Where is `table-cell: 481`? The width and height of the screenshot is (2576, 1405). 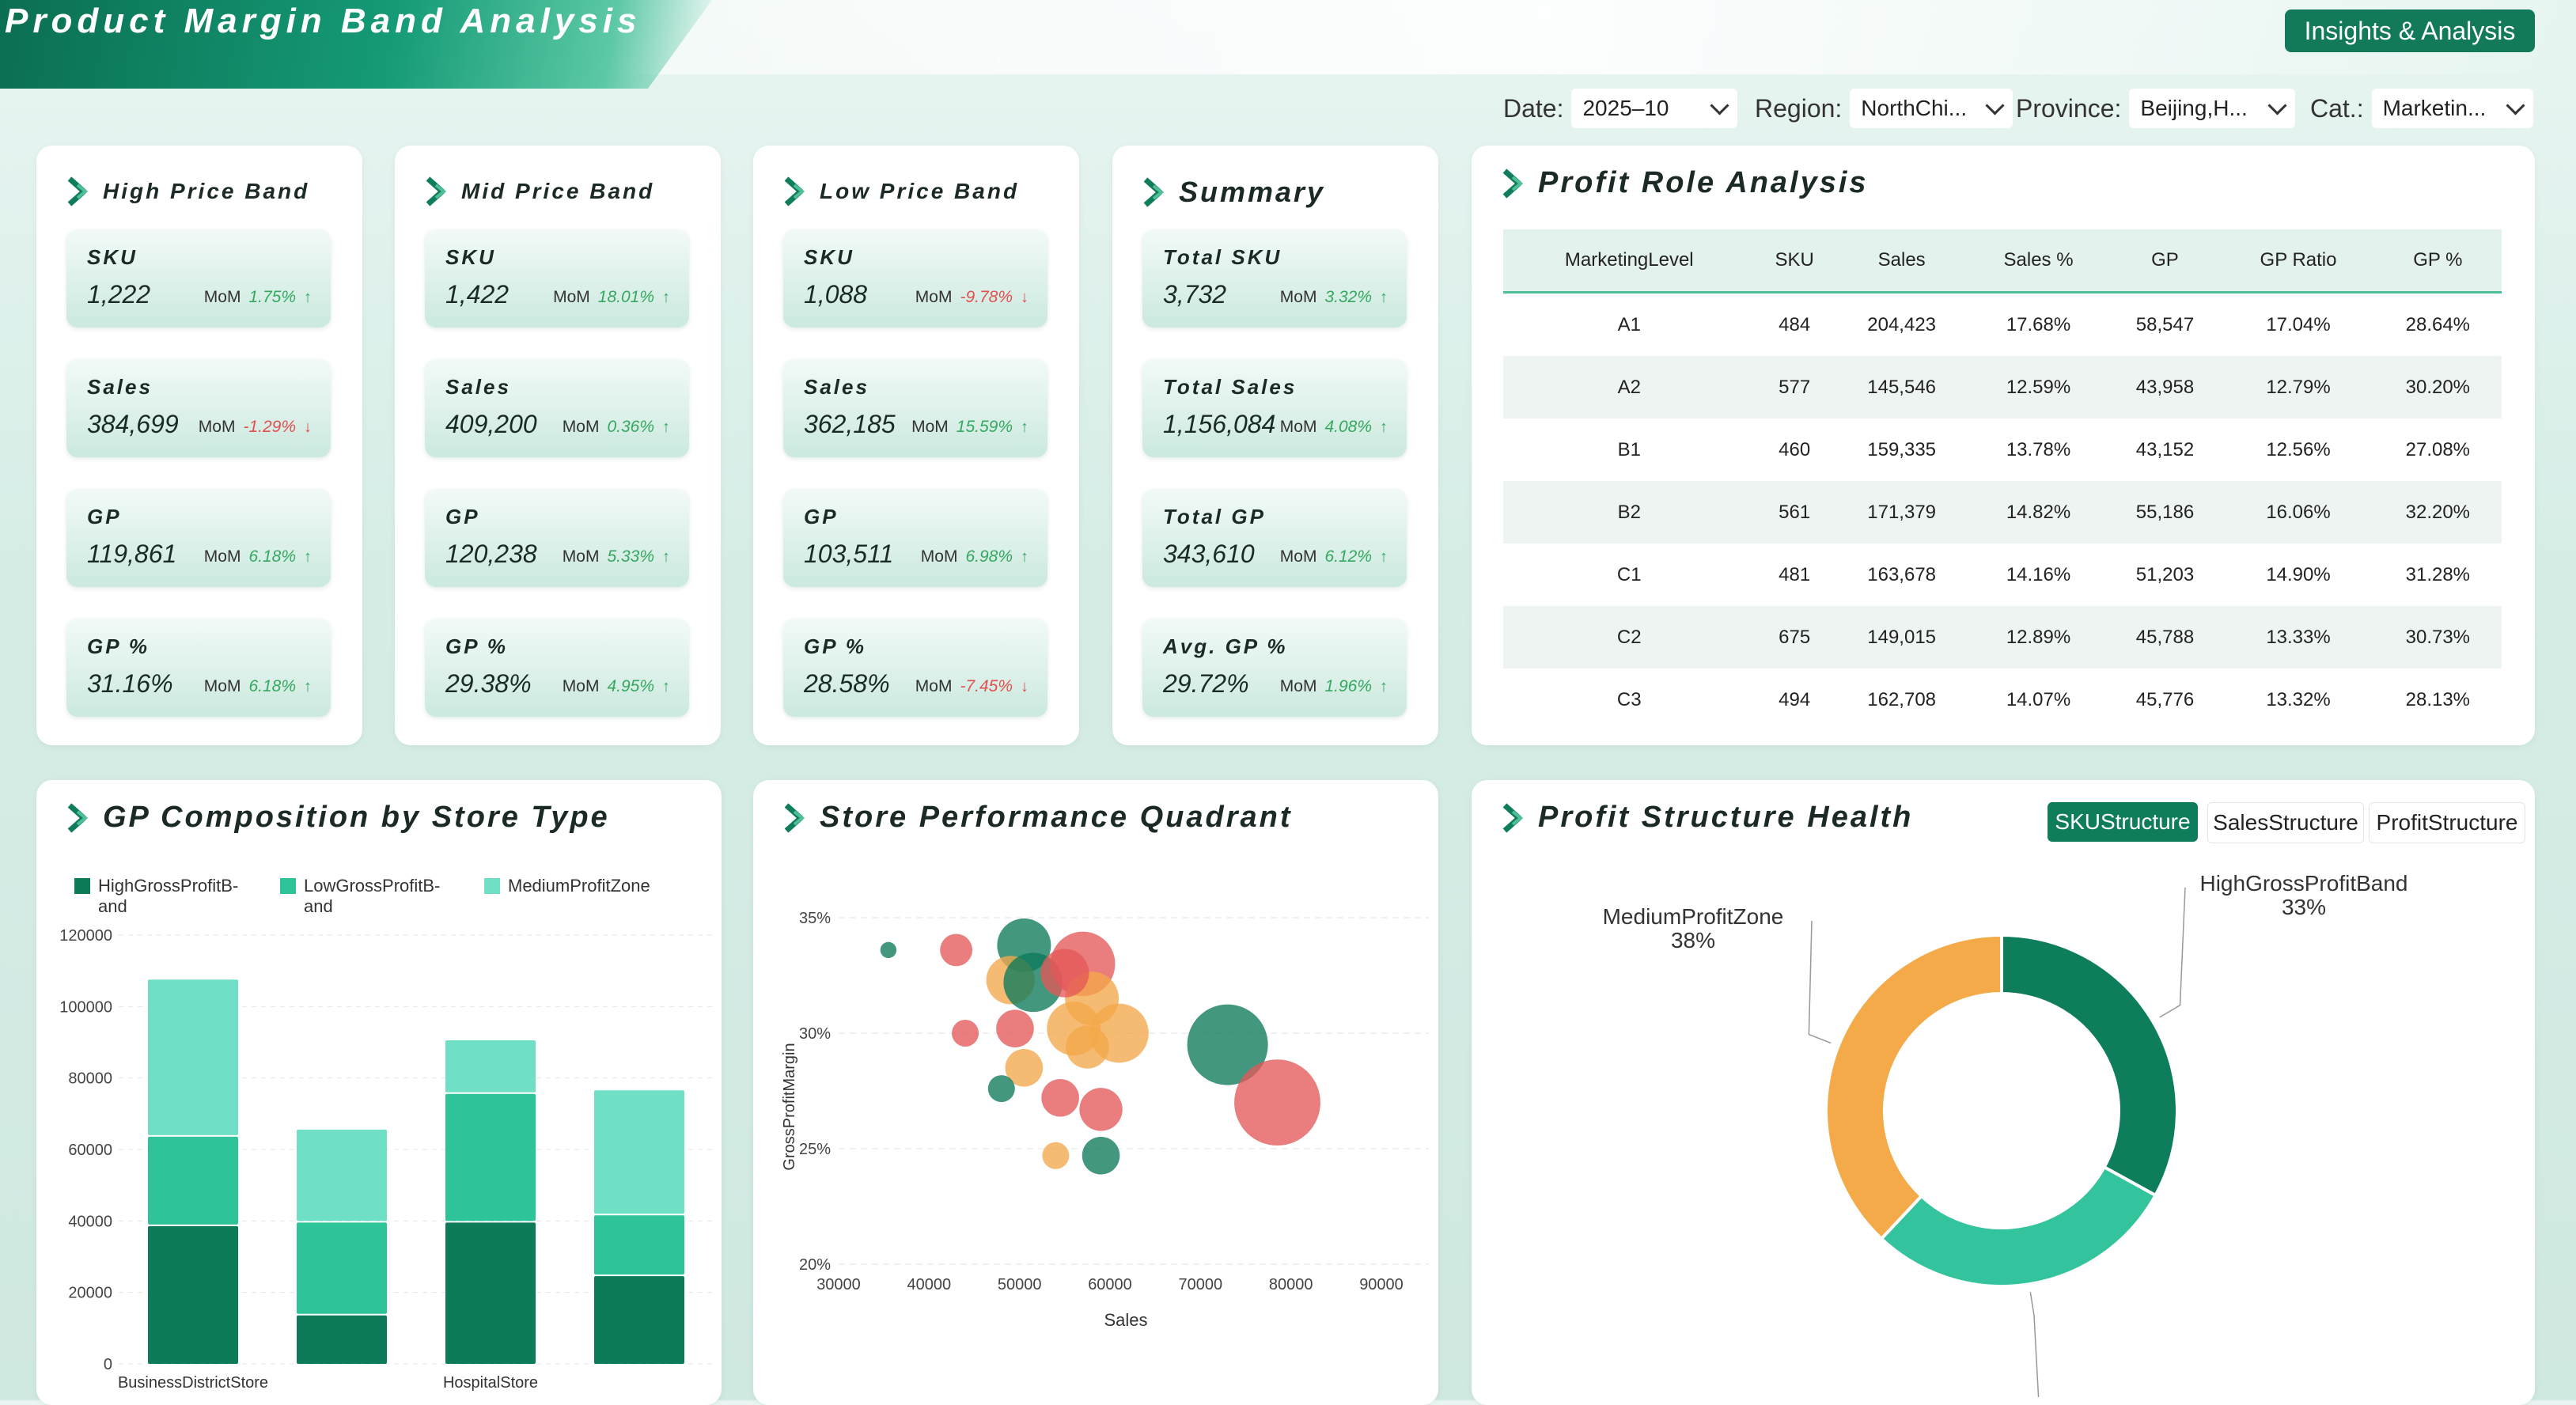 table-cell: 481 is located at coordinates (1795, 574).